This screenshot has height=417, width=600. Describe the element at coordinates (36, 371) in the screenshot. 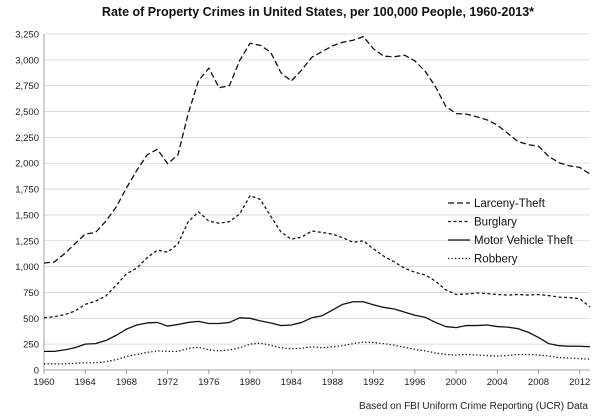

I see `y-tick-label: 0` at that location.